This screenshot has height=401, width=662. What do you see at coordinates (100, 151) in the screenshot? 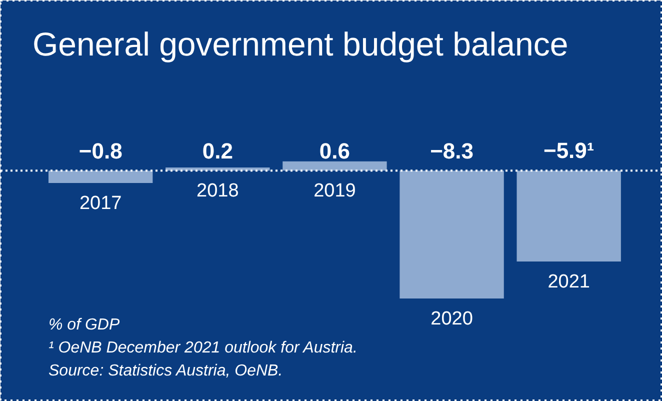
I see `data-label: −0.8` at bounding box center [100, 151].